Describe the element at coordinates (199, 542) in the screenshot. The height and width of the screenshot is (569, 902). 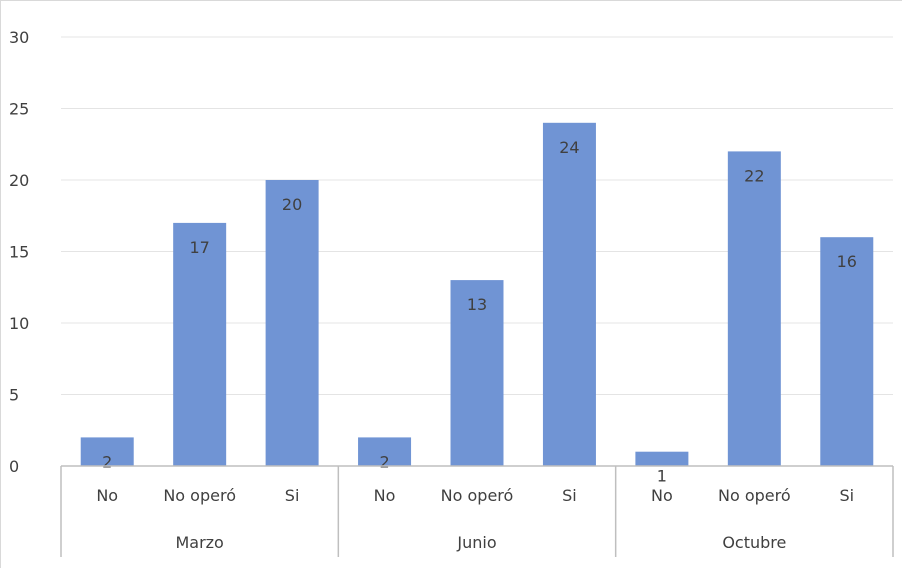
I see `x-group-label: Marzo` at that location.